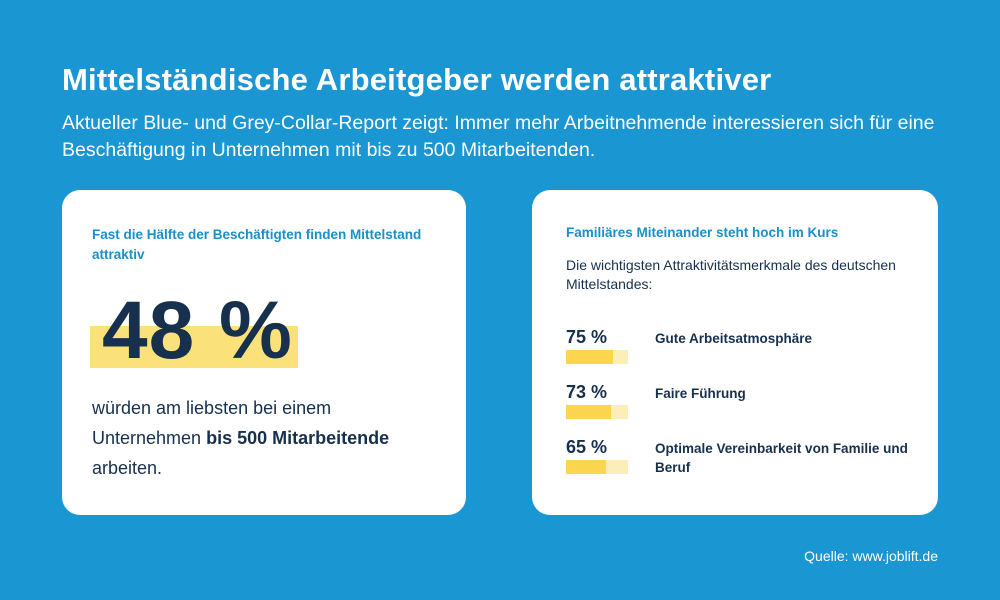 This screenshot has height=600, width=1000. I want to click on description-line-1: würden am liebsten bei einem, so click(212, 408).